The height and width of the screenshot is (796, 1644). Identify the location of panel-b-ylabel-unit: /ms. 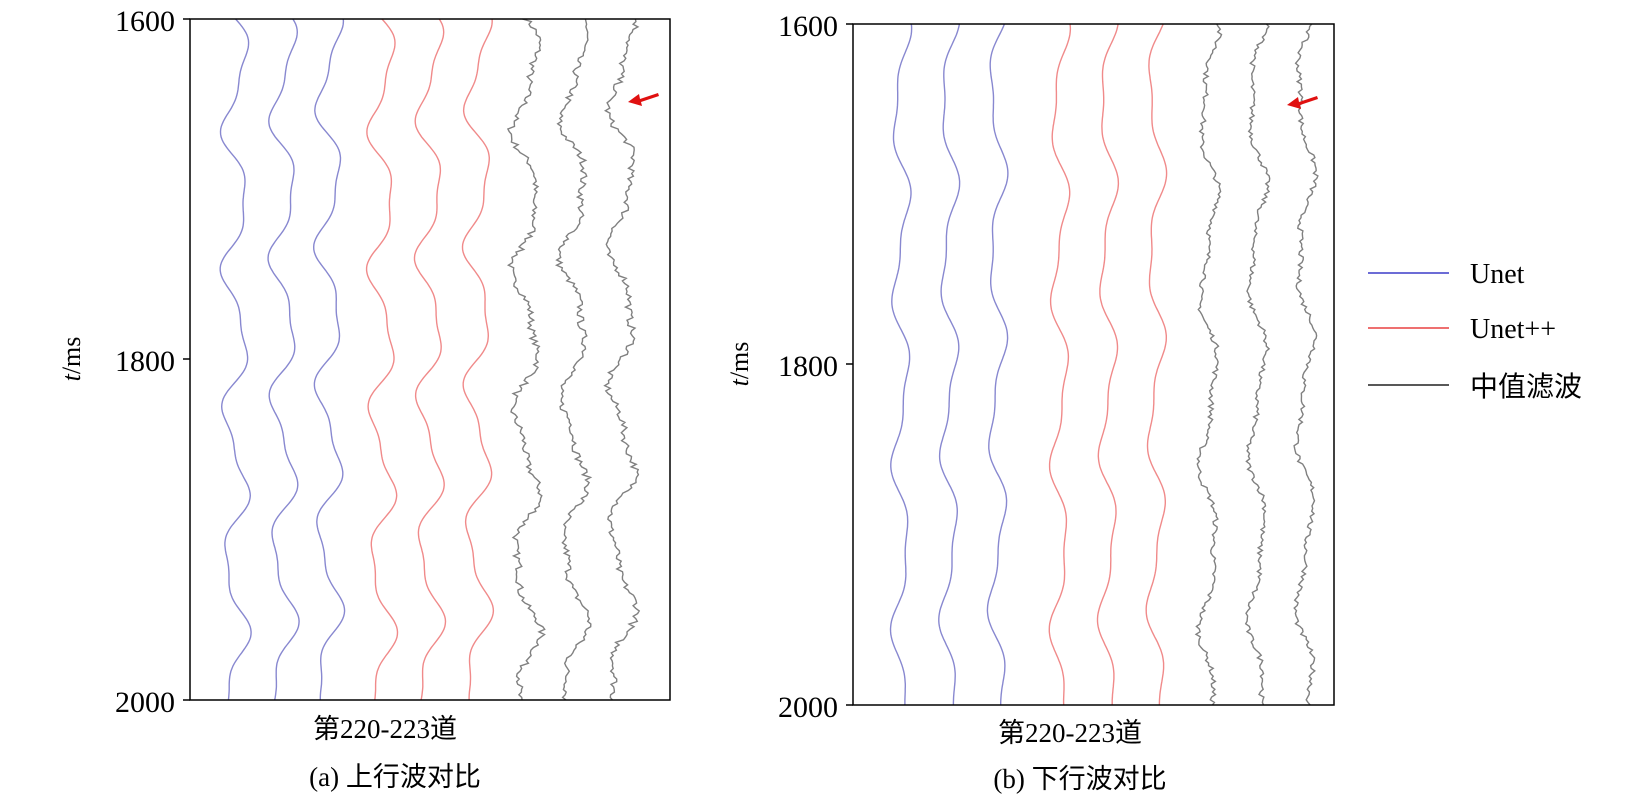
(739, 361).